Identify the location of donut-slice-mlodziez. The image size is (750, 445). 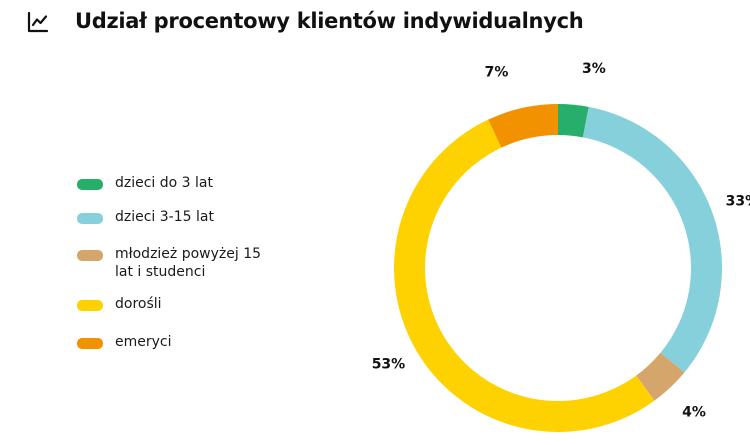
(660, 376).